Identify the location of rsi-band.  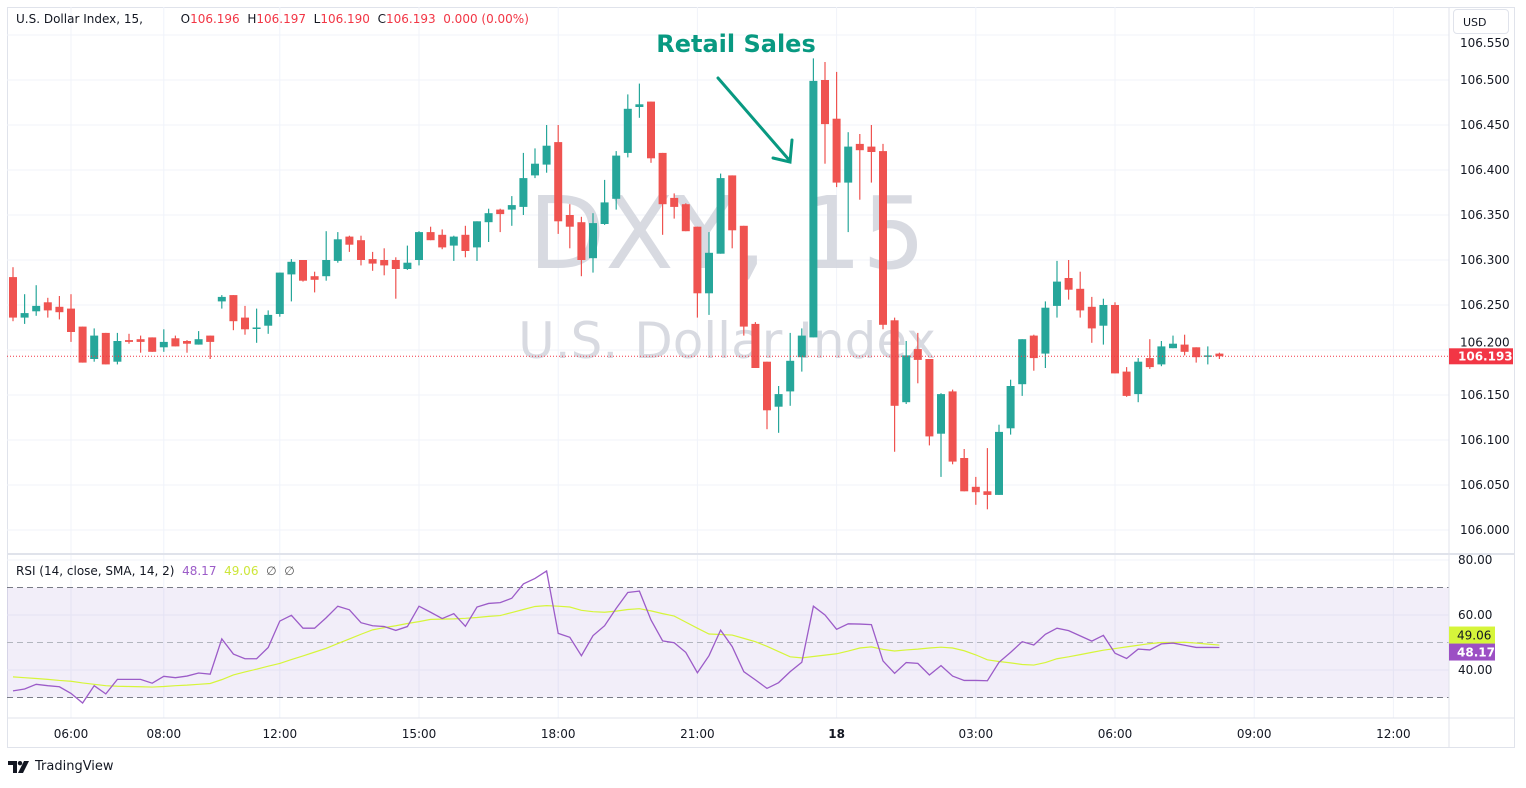
(728, 642).